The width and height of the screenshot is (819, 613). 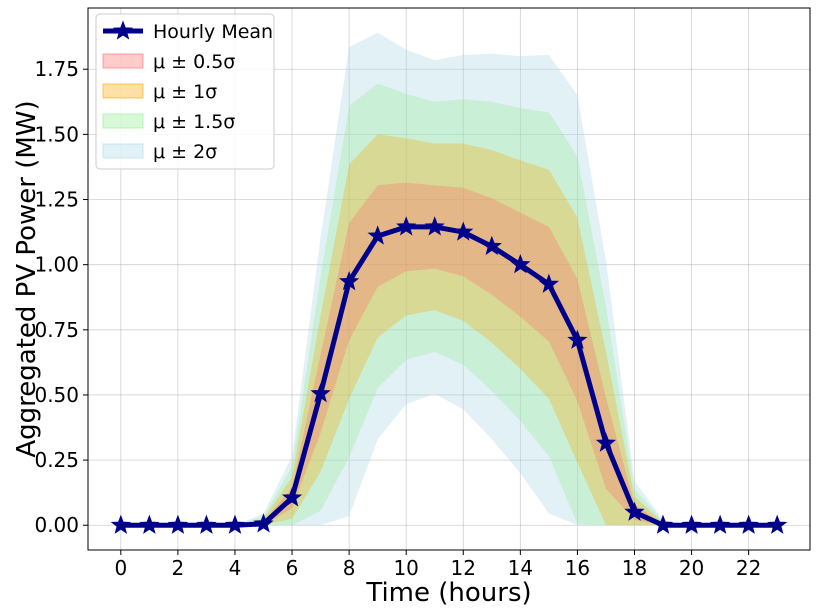 What do you see at coordinates (27, 278) in the screenshot?
I see `y-axis-label: Aggregated PV Power (MW)` at bounding box center [27, 278].